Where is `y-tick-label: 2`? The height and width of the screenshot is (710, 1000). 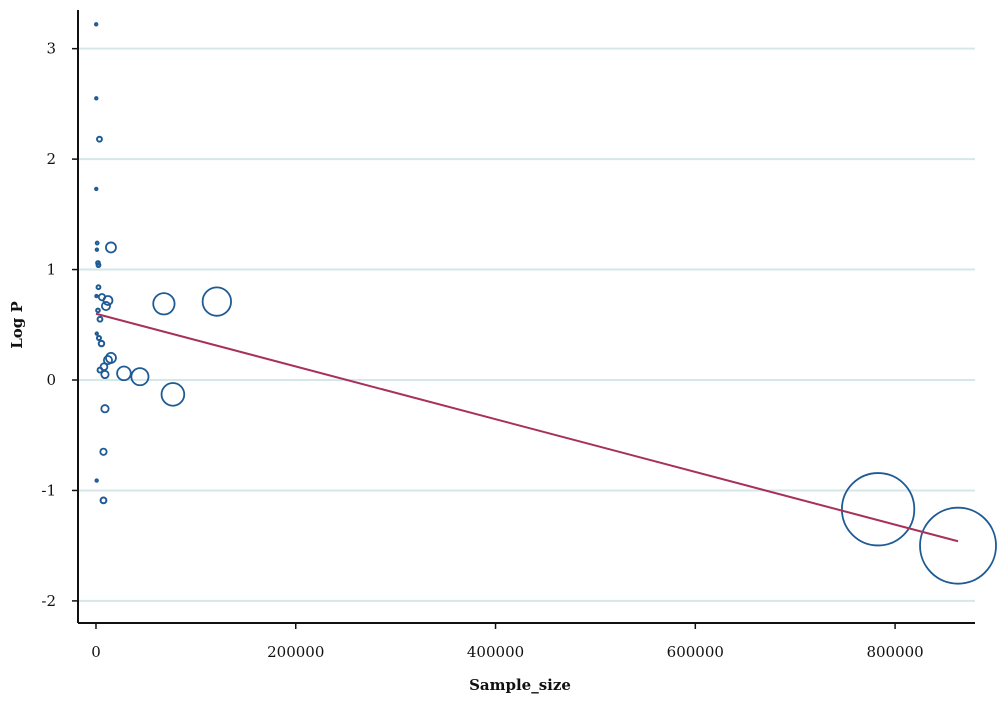 y-tick-label: 2 is located at coordinates (51, 159).